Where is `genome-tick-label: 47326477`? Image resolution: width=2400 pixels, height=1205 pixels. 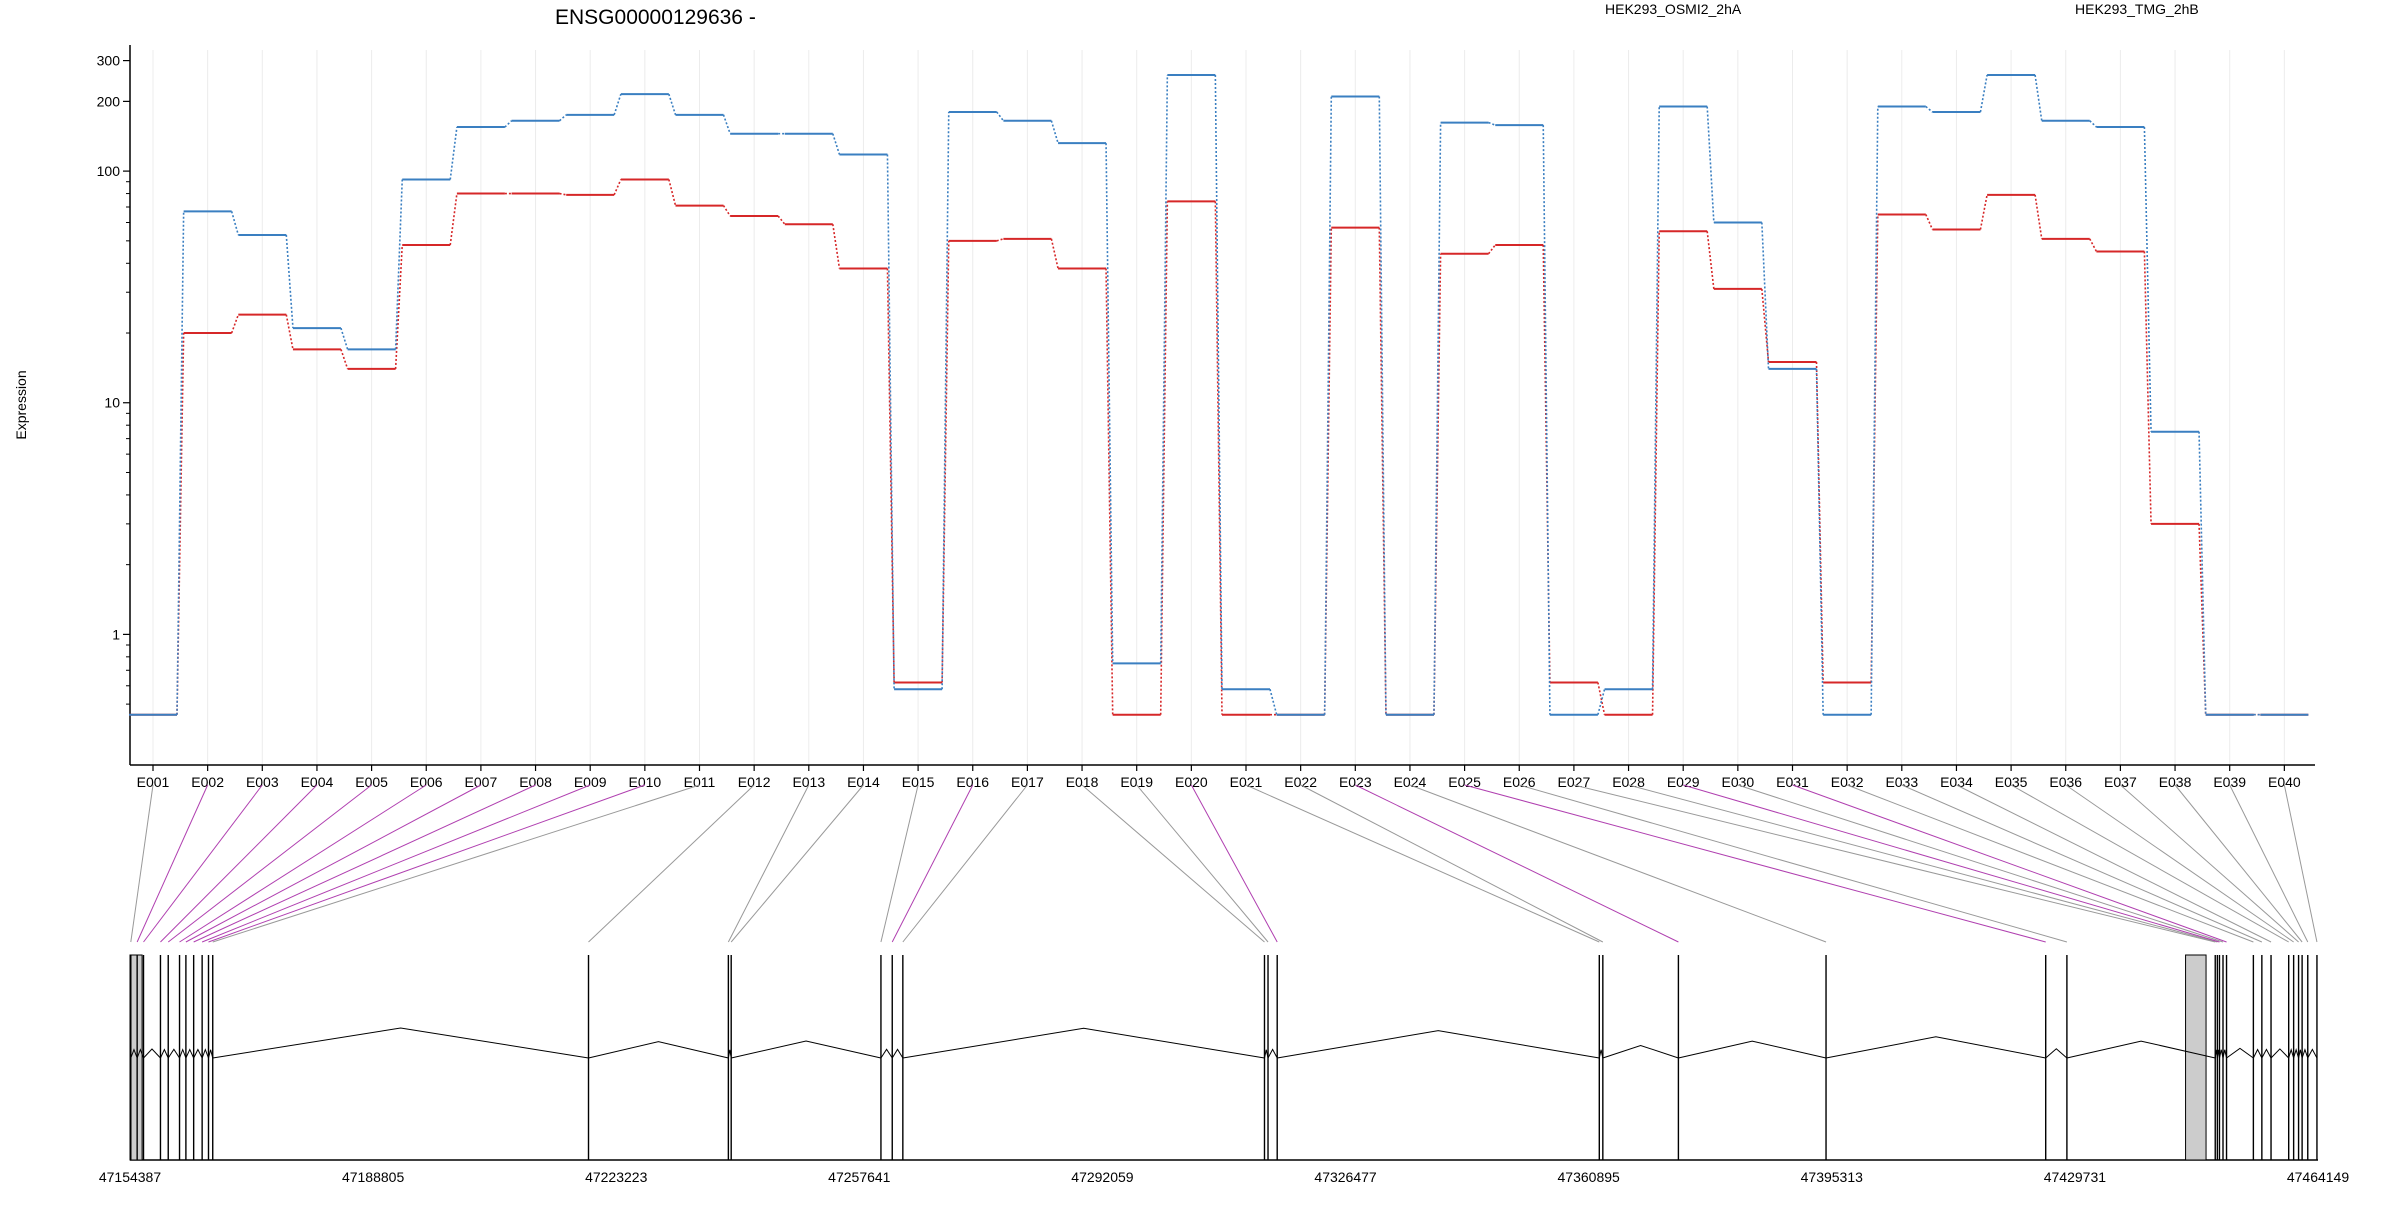
genome-tick-label: 47326477 is located at coordinates (1345, 1177).